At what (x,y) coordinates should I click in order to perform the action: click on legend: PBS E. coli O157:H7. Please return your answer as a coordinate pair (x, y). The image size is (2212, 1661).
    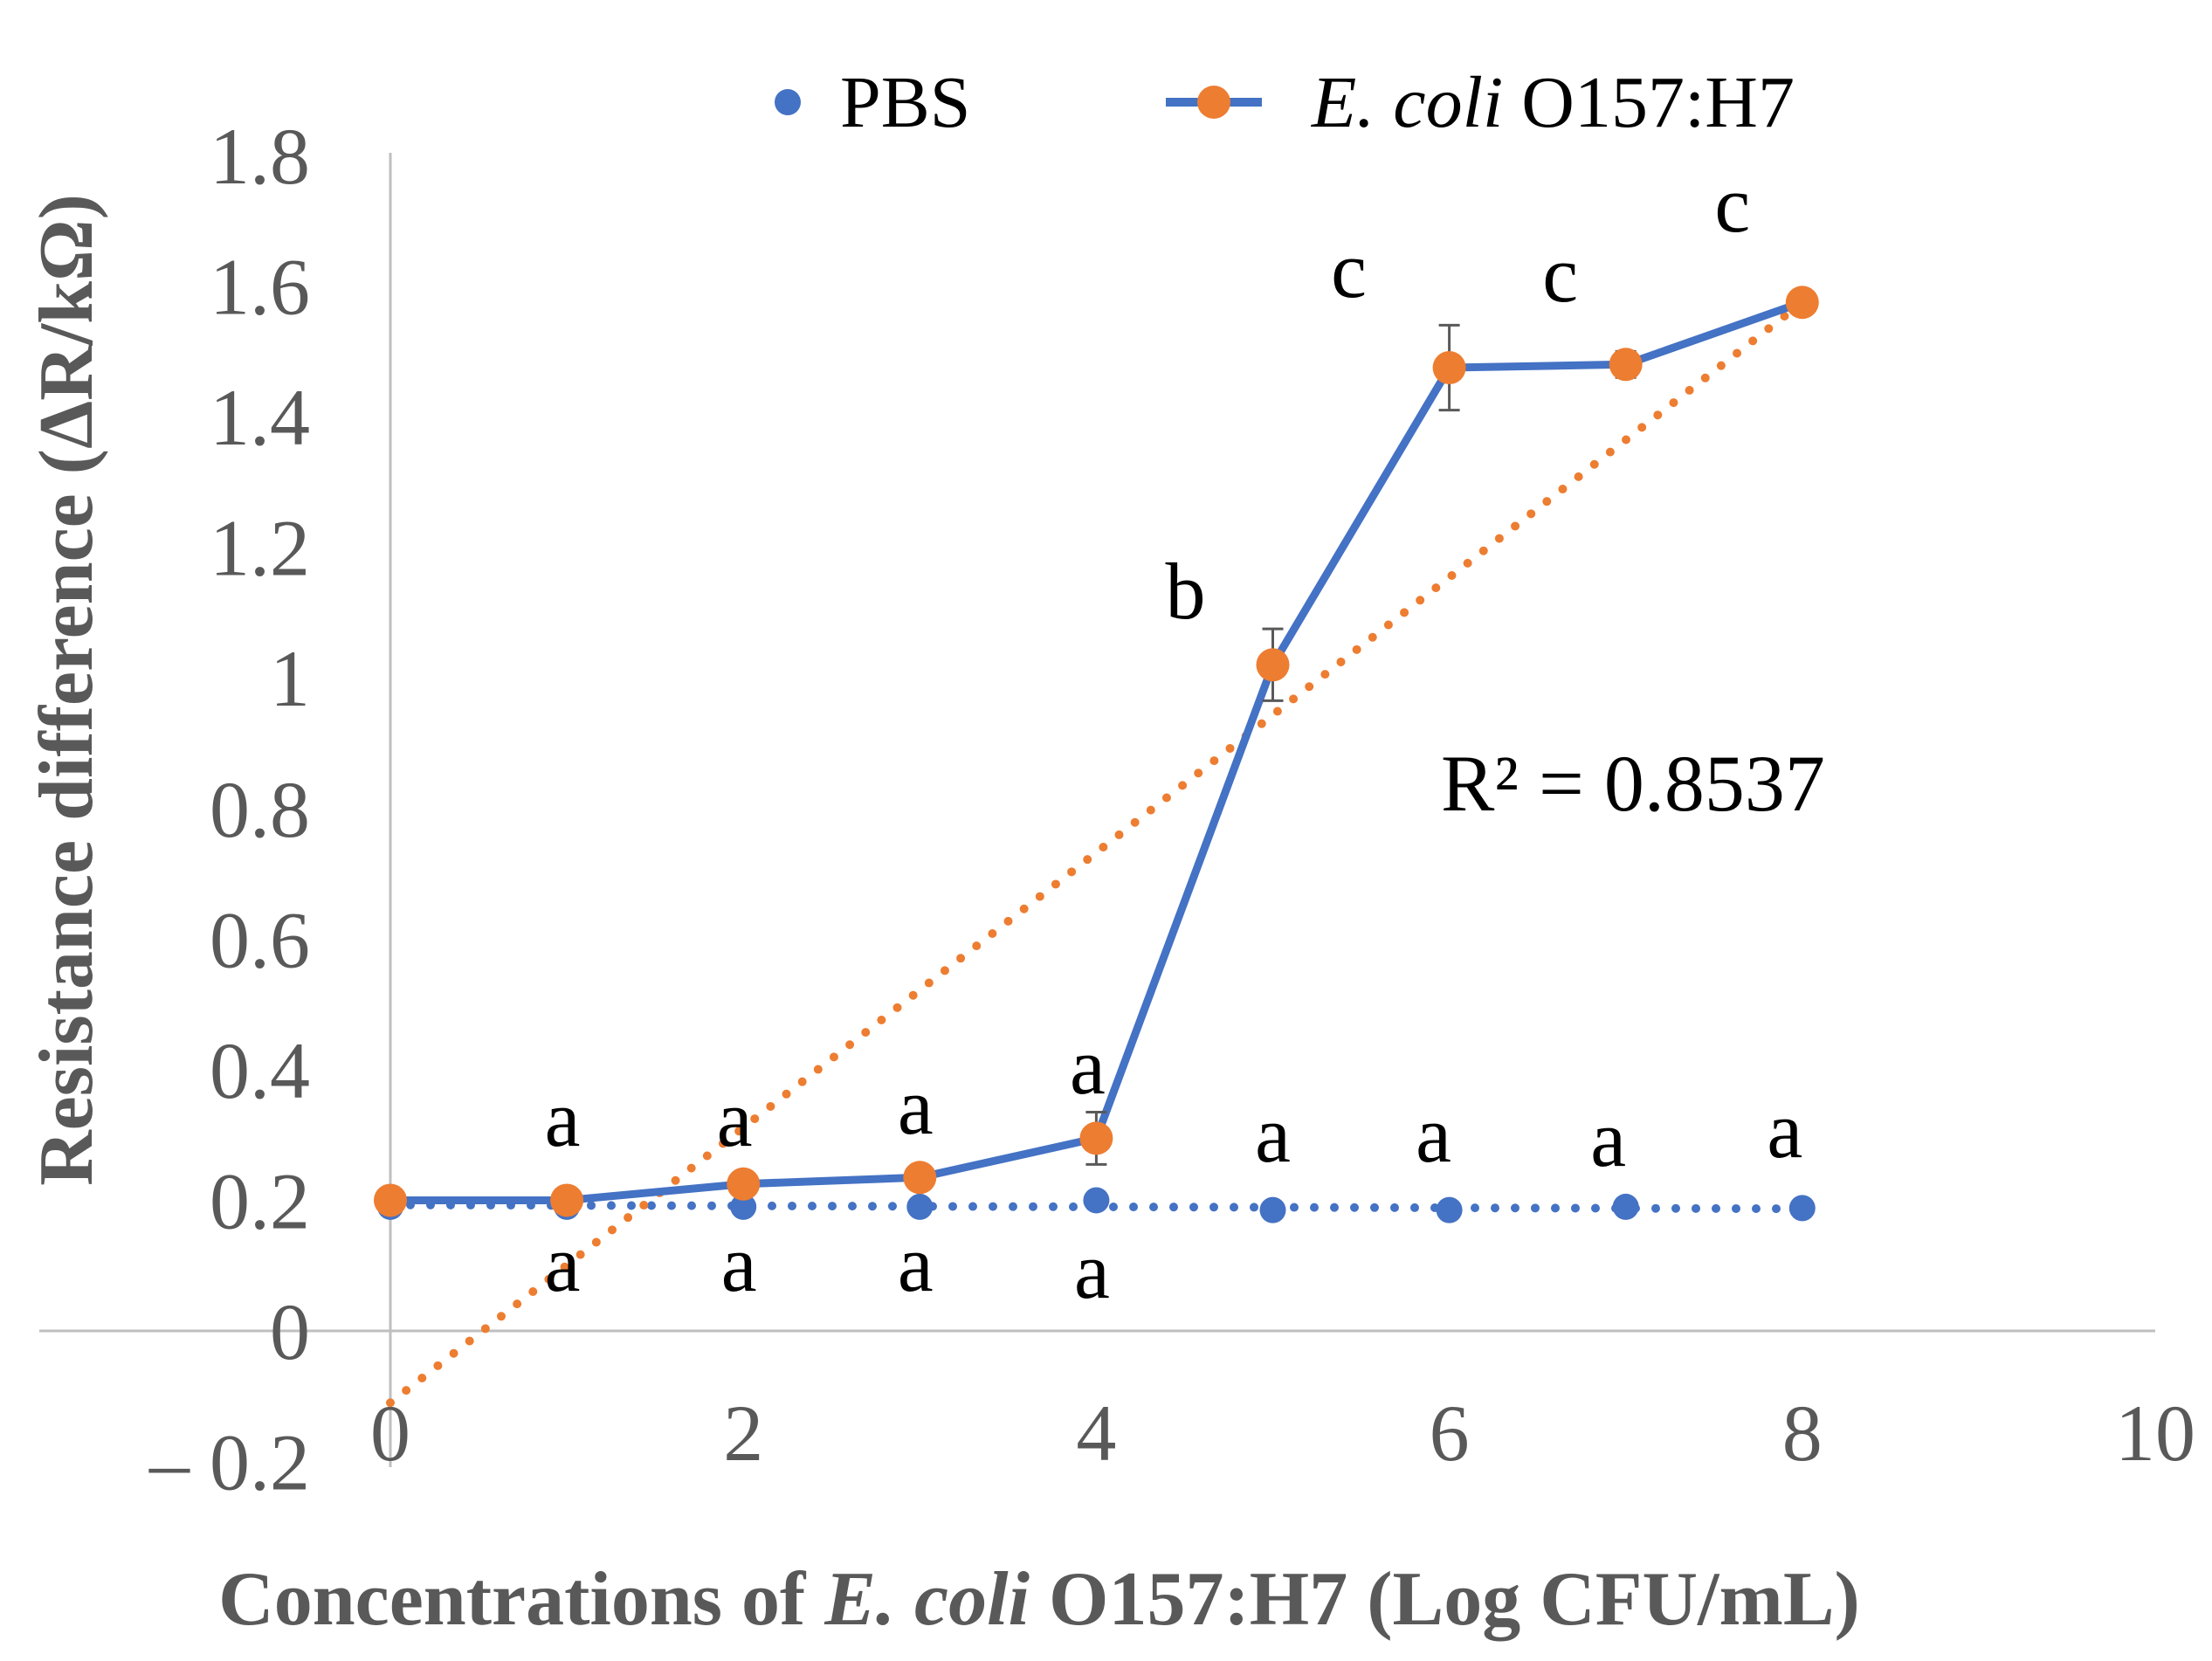
    Looking at the image, I should click on (1285, 102).